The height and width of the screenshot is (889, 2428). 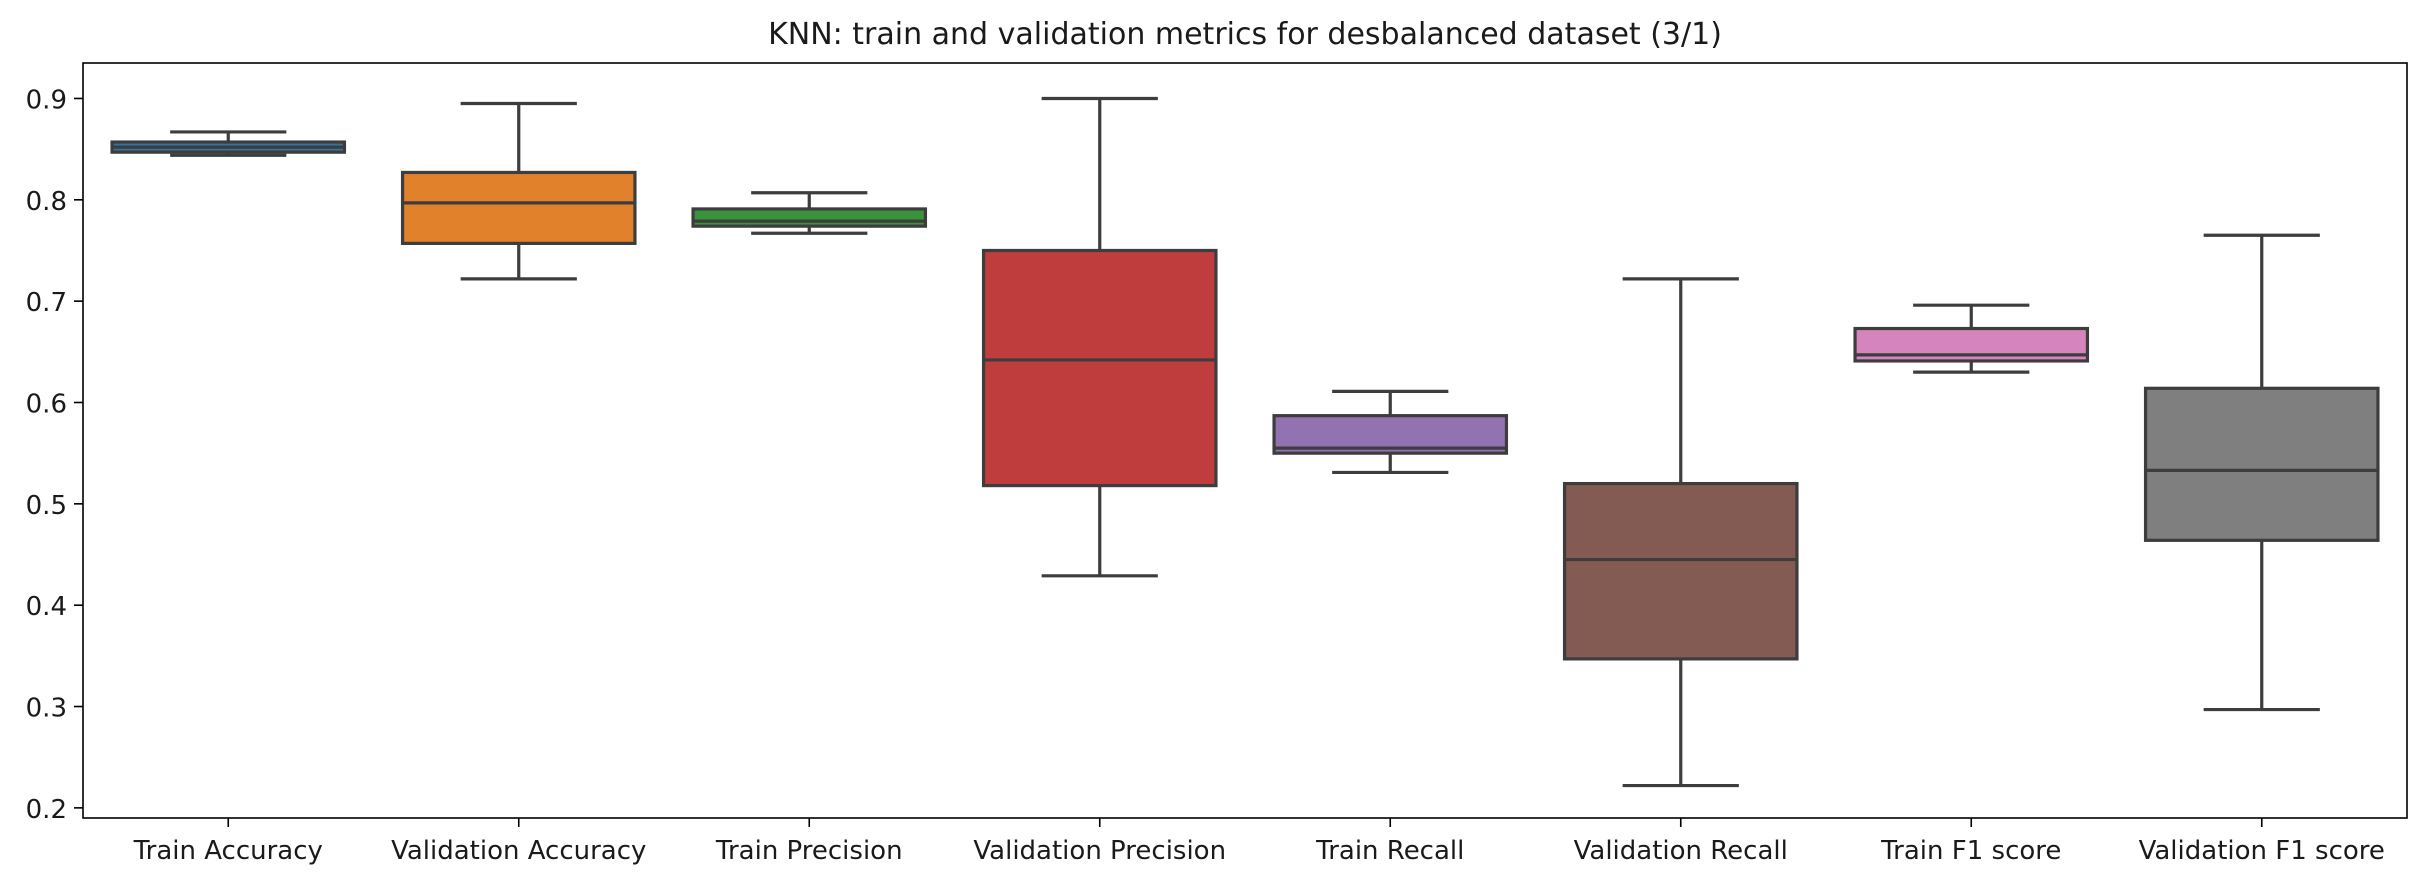 I want to click on y-axis: 0.2 0.3 0.4 0.5 0.6 0.7 0.8 0.9, so click(x=54, y=455).